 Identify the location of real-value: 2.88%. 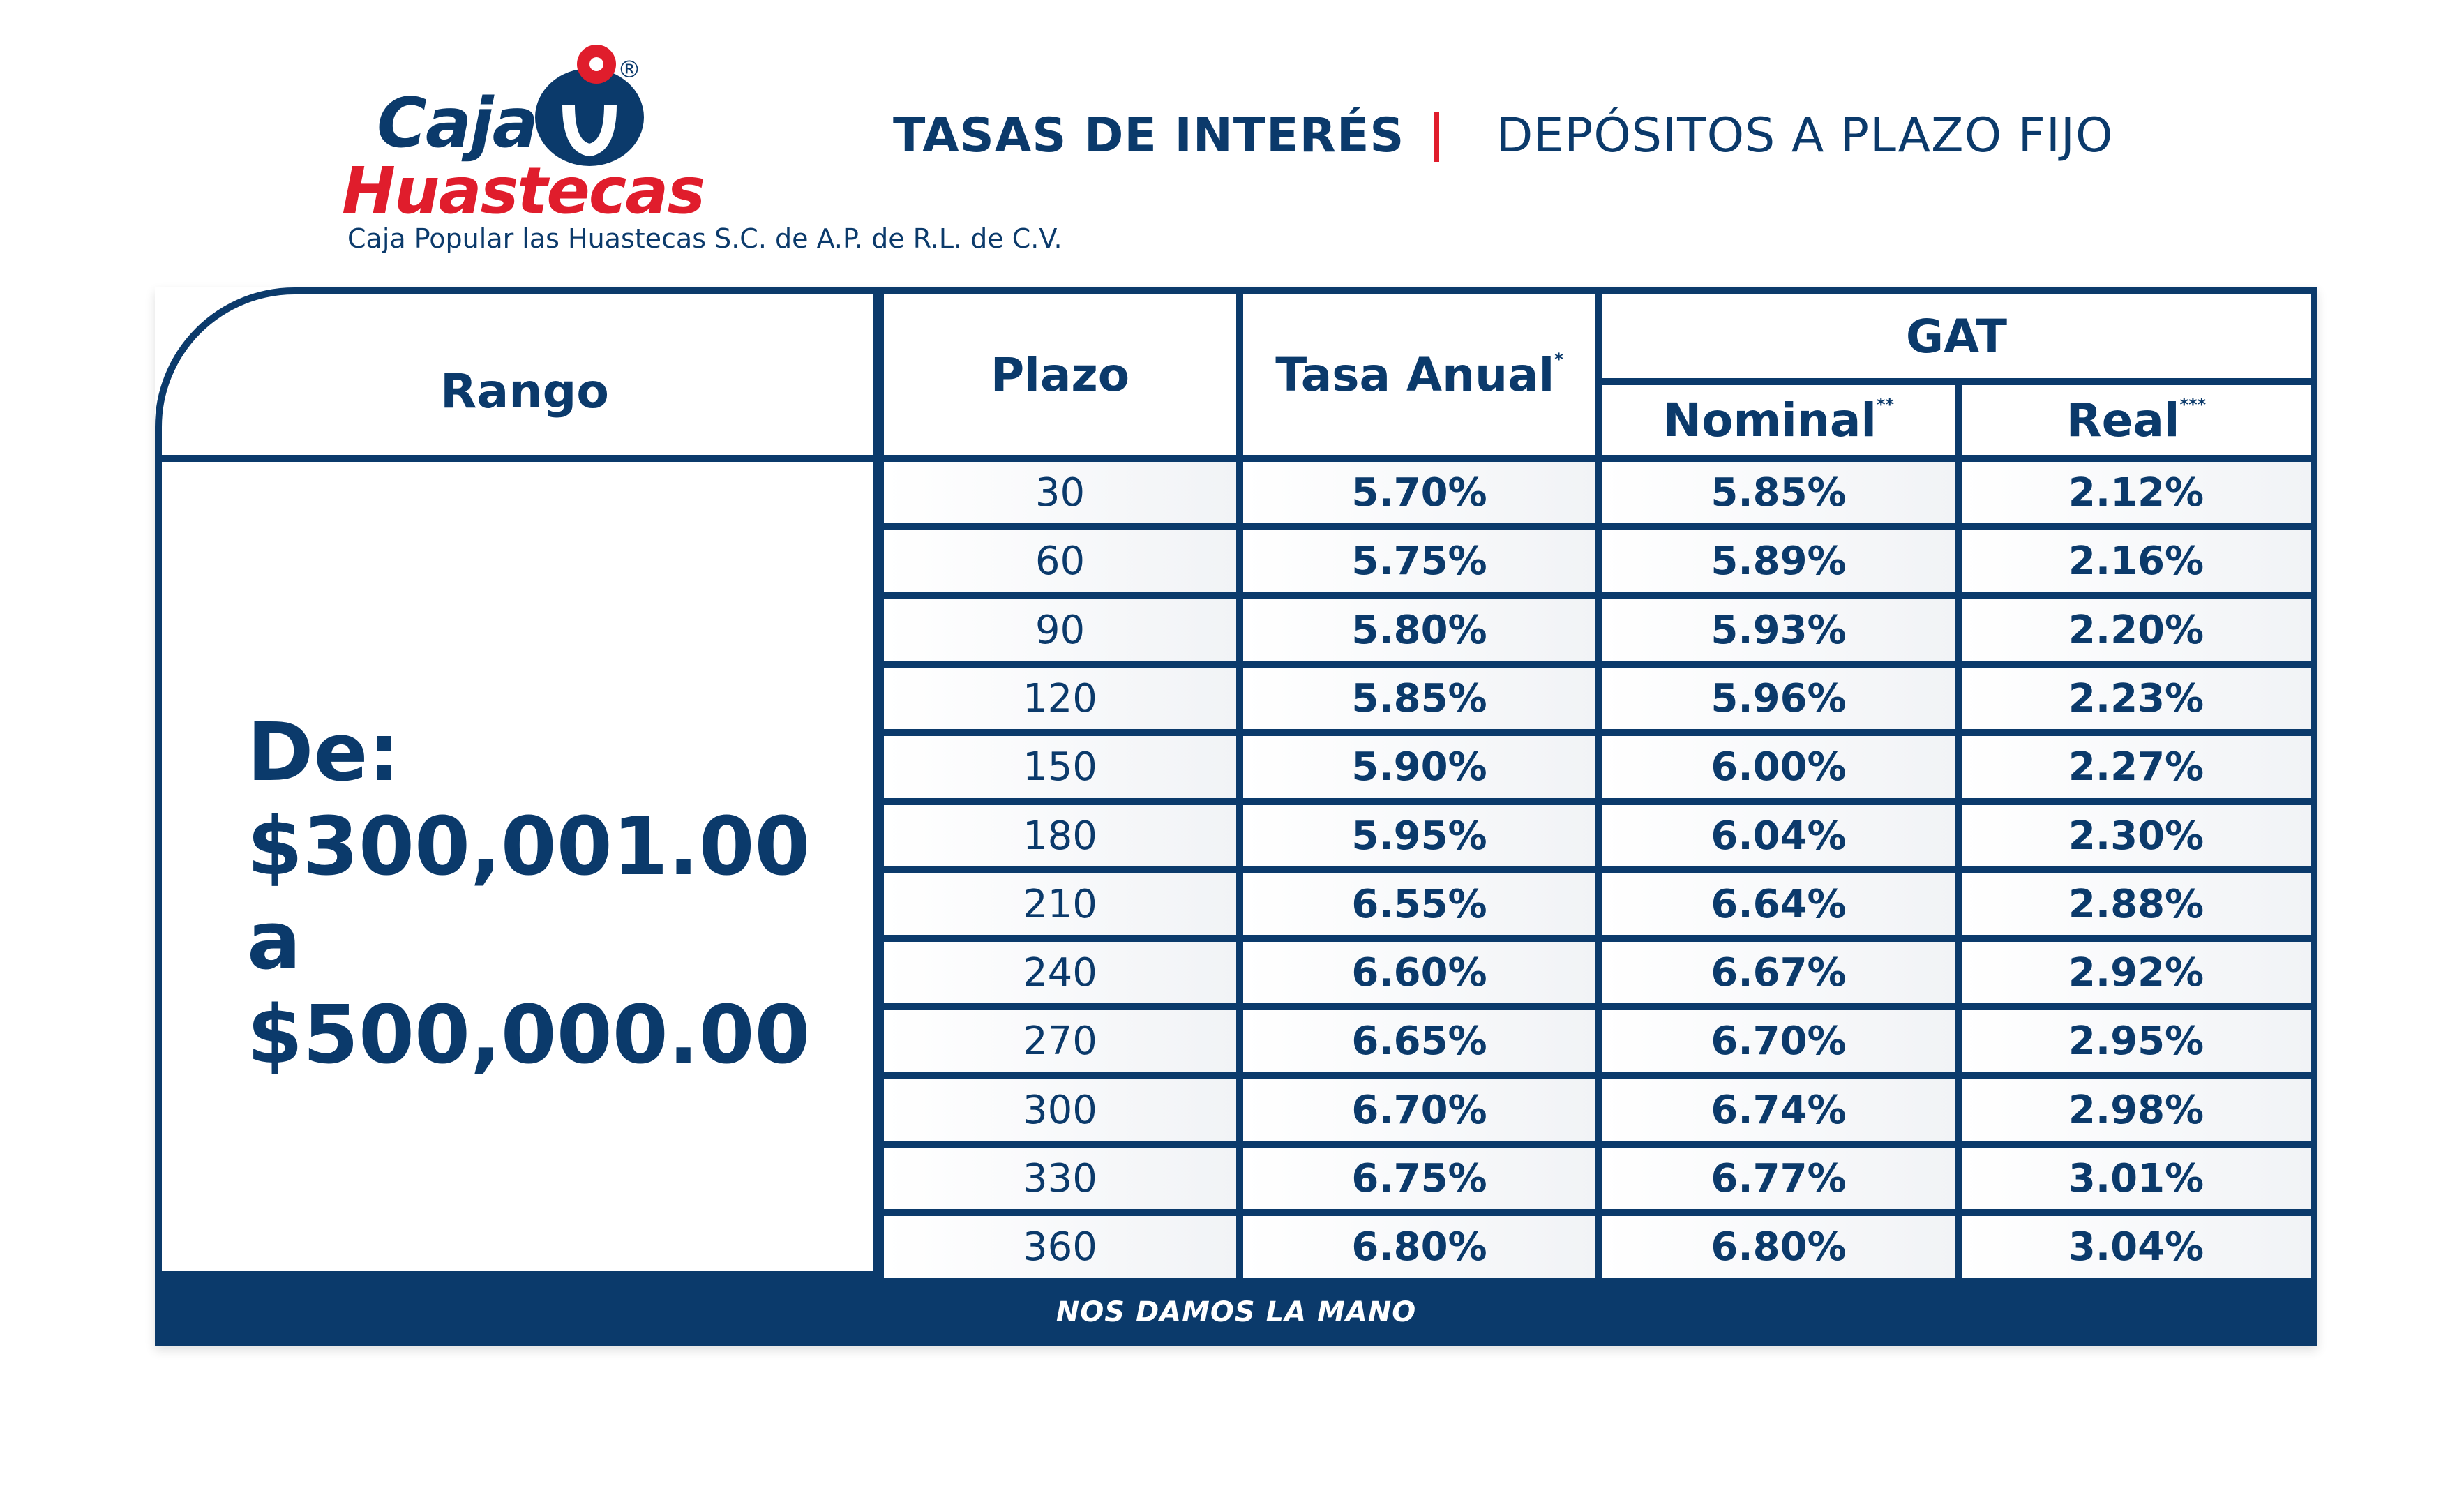
(2136, 904).